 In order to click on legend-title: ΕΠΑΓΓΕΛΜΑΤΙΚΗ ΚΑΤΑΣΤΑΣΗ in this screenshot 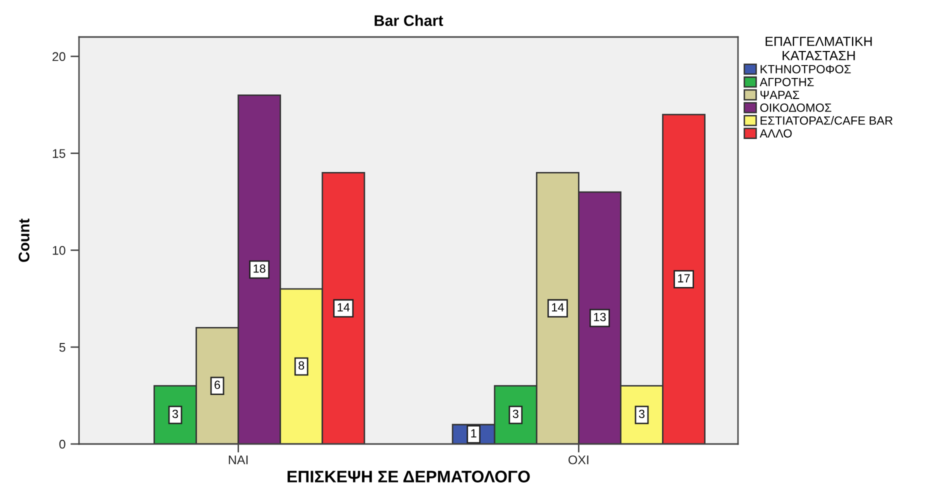, I will do `click(819, 48)`.